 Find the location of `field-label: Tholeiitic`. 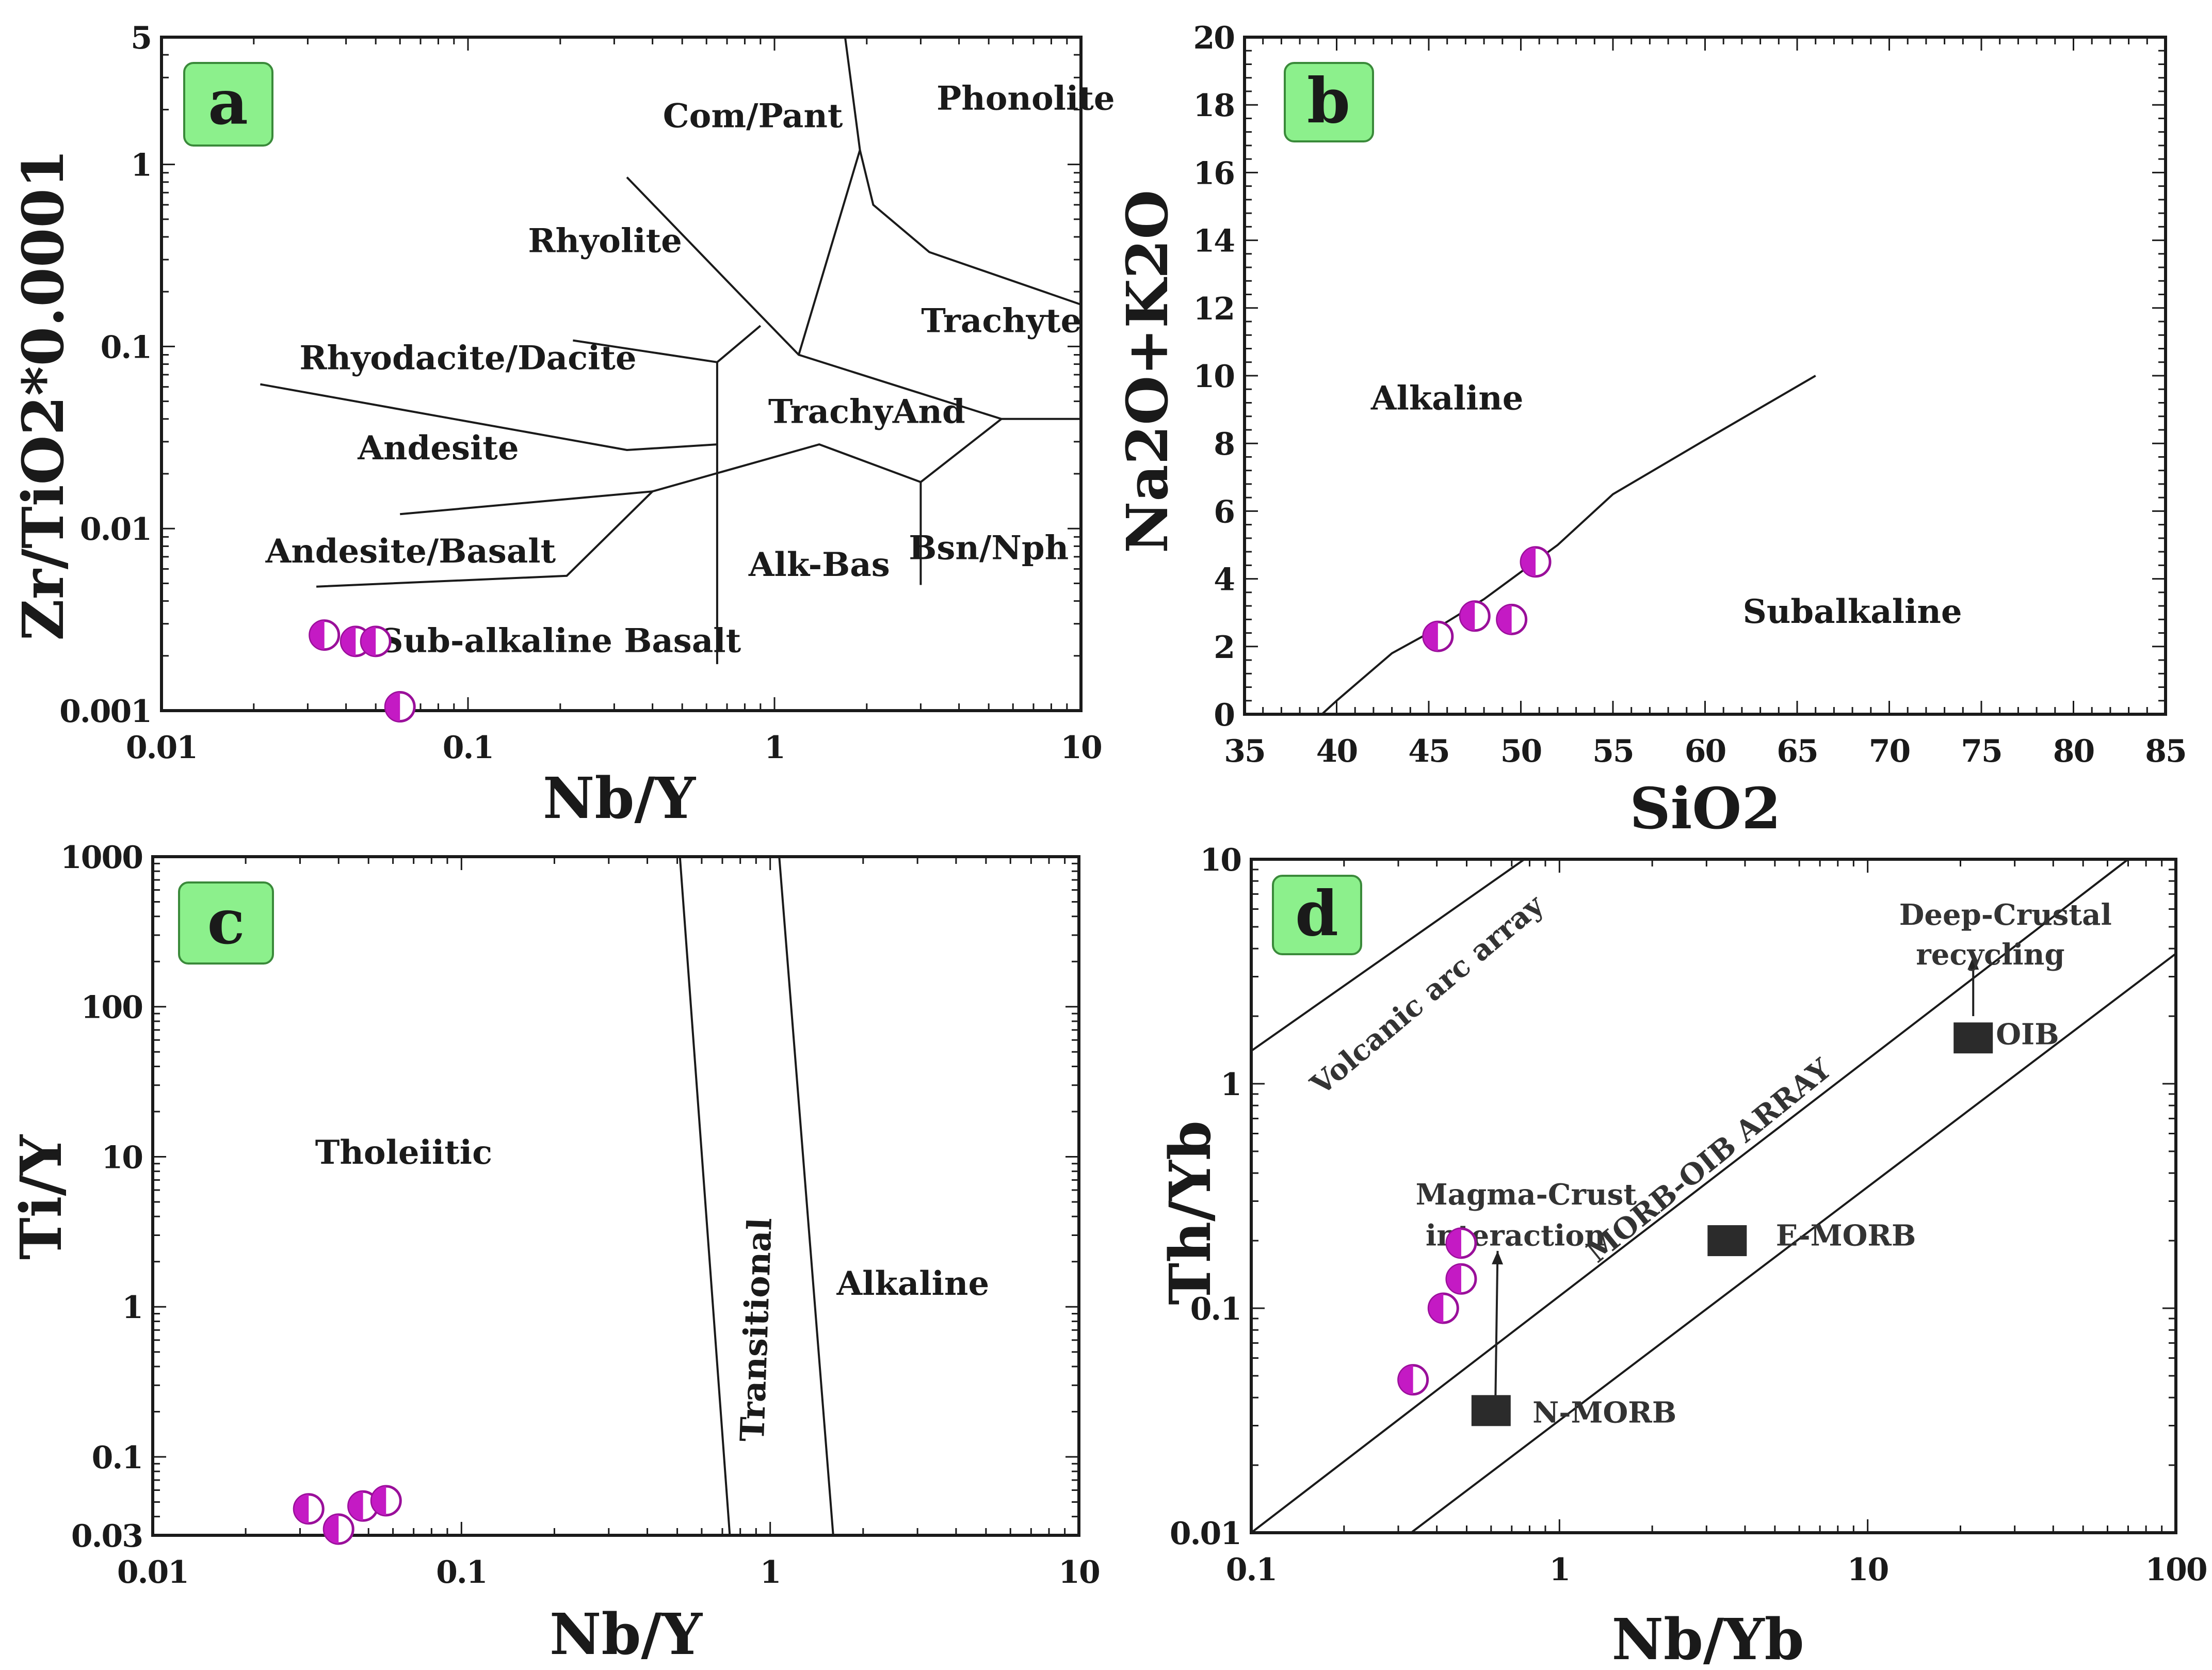

field-label: Tholeiitic is located at coordinates (403, 1152).